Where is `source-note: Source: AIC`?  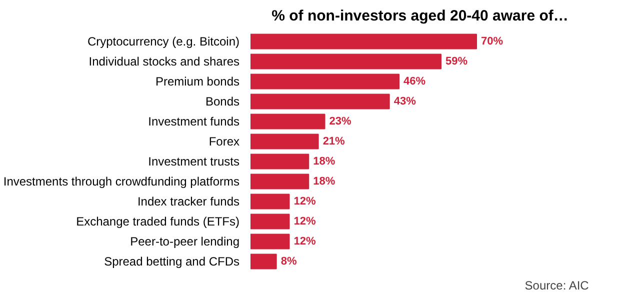
source-note: Source: AIC is located at coordinates (557, 285).